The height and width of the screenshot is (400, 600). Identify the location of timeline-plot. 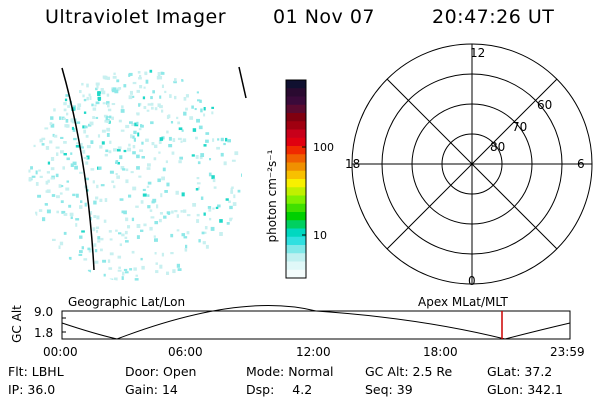
(316, 322).